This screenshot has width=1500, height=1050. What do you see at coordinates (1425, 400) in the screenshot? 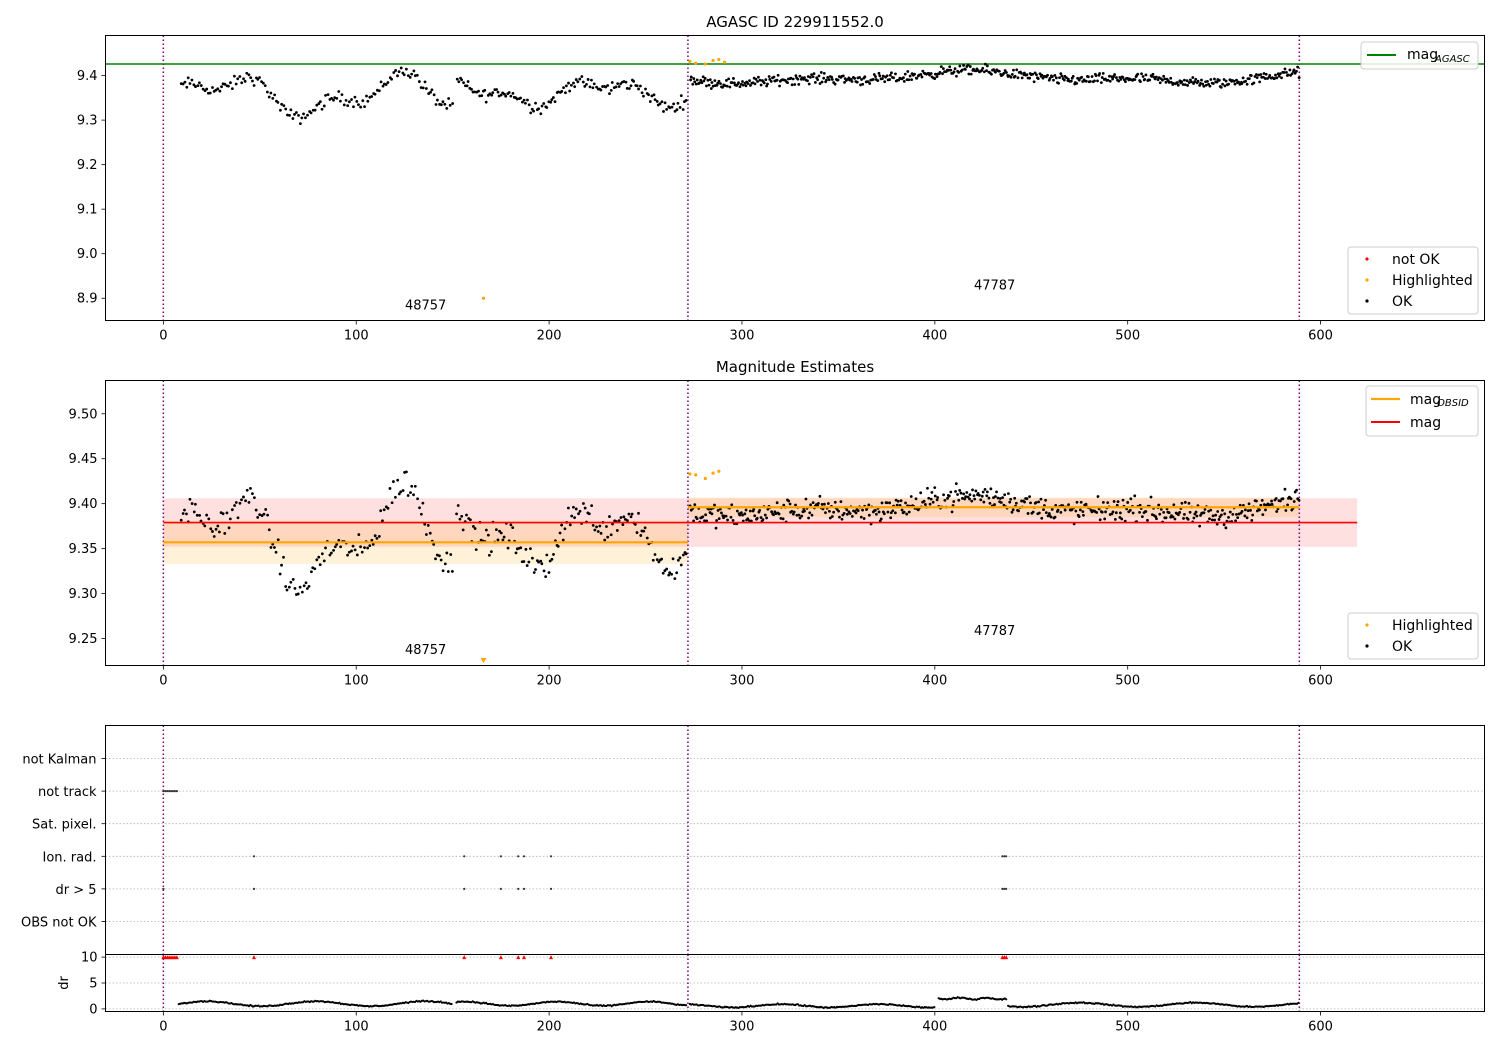
I see `legend-label-obsid-mag: mag` at bounding box center [1425, 400].